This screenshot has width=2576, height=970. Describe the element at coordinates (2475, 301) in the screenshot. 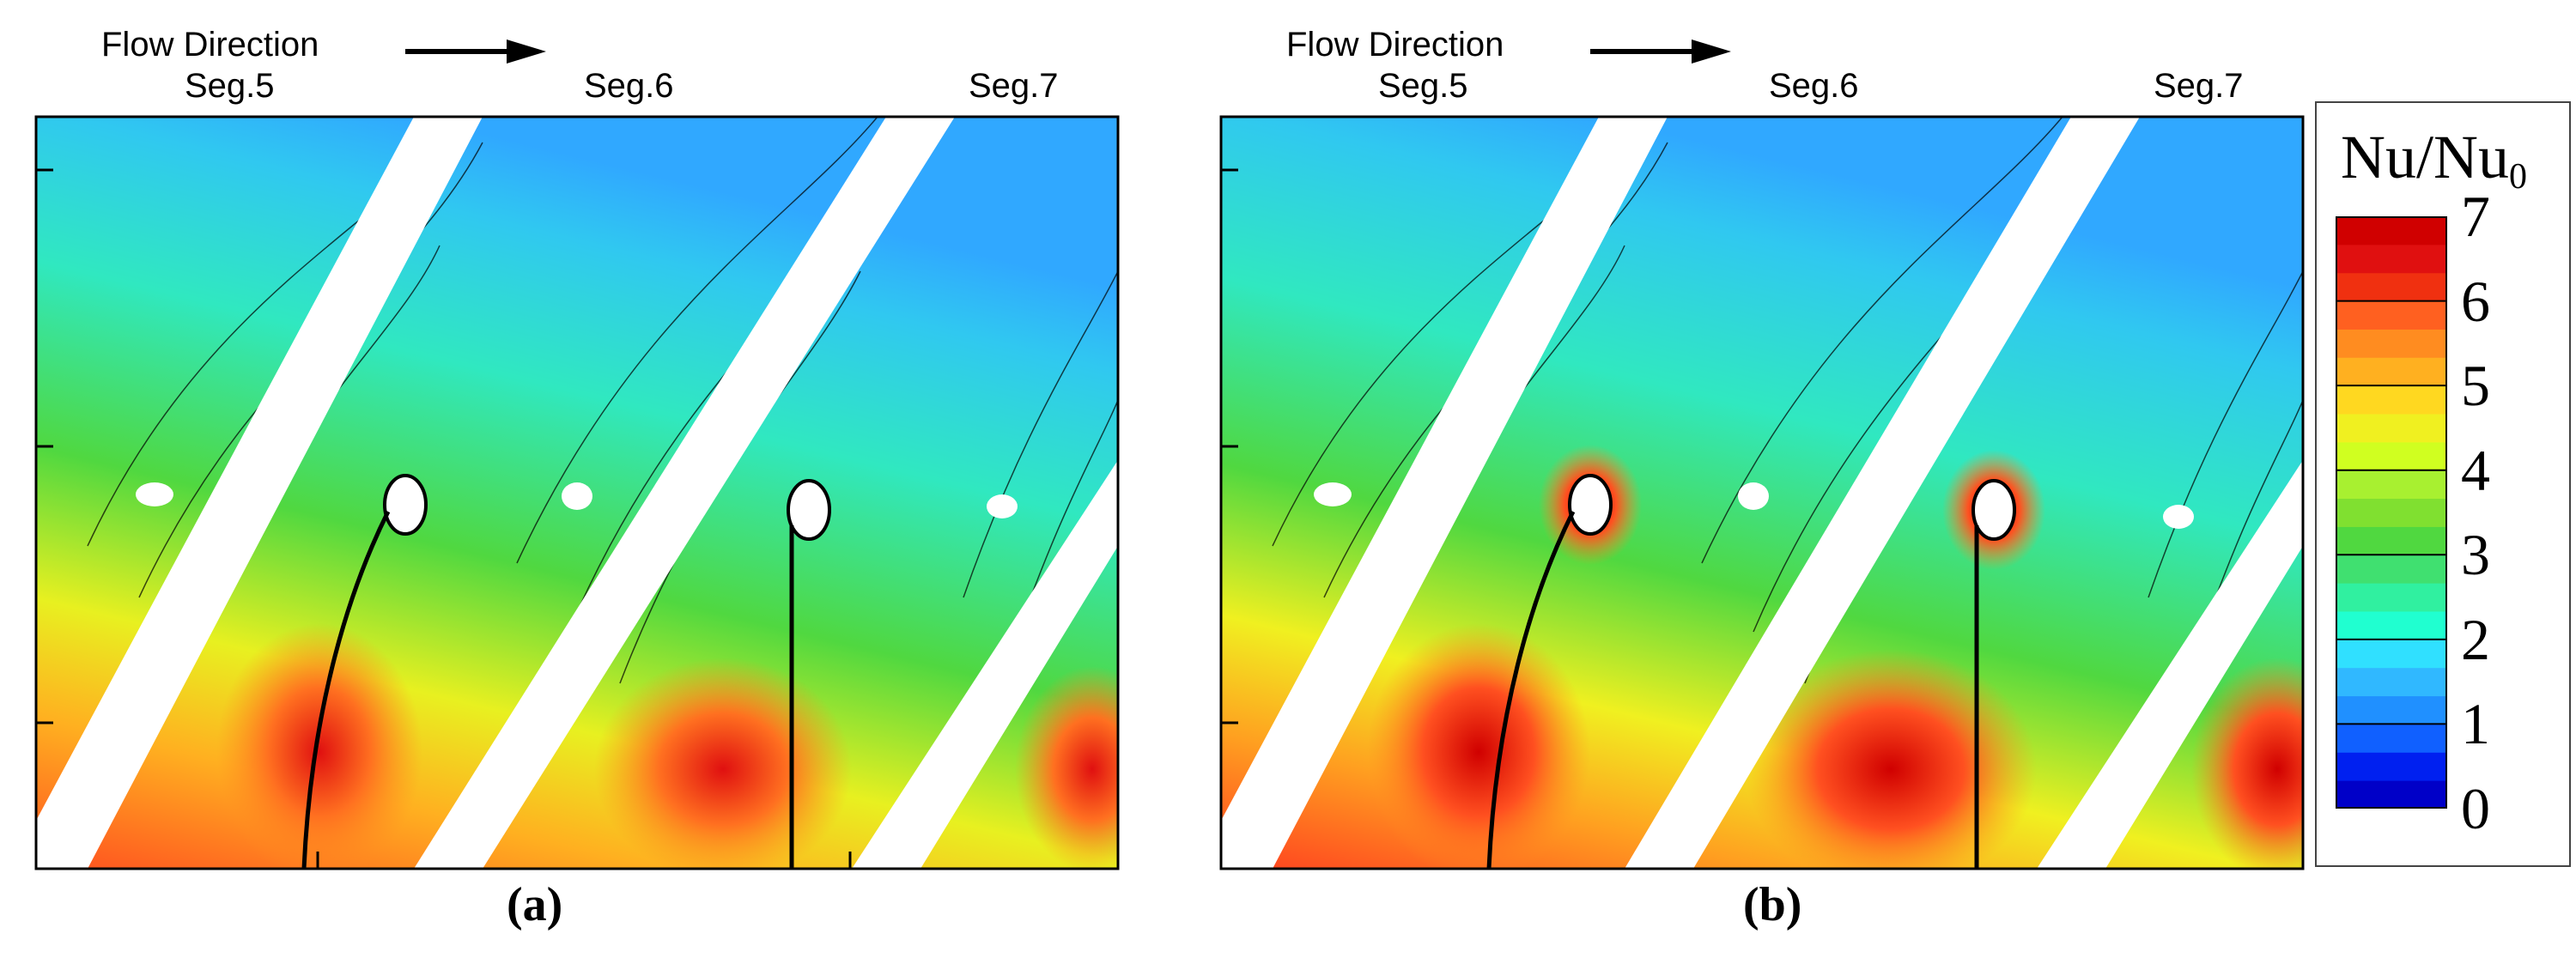

I see `colorbar-tick-label: 6` at that location.